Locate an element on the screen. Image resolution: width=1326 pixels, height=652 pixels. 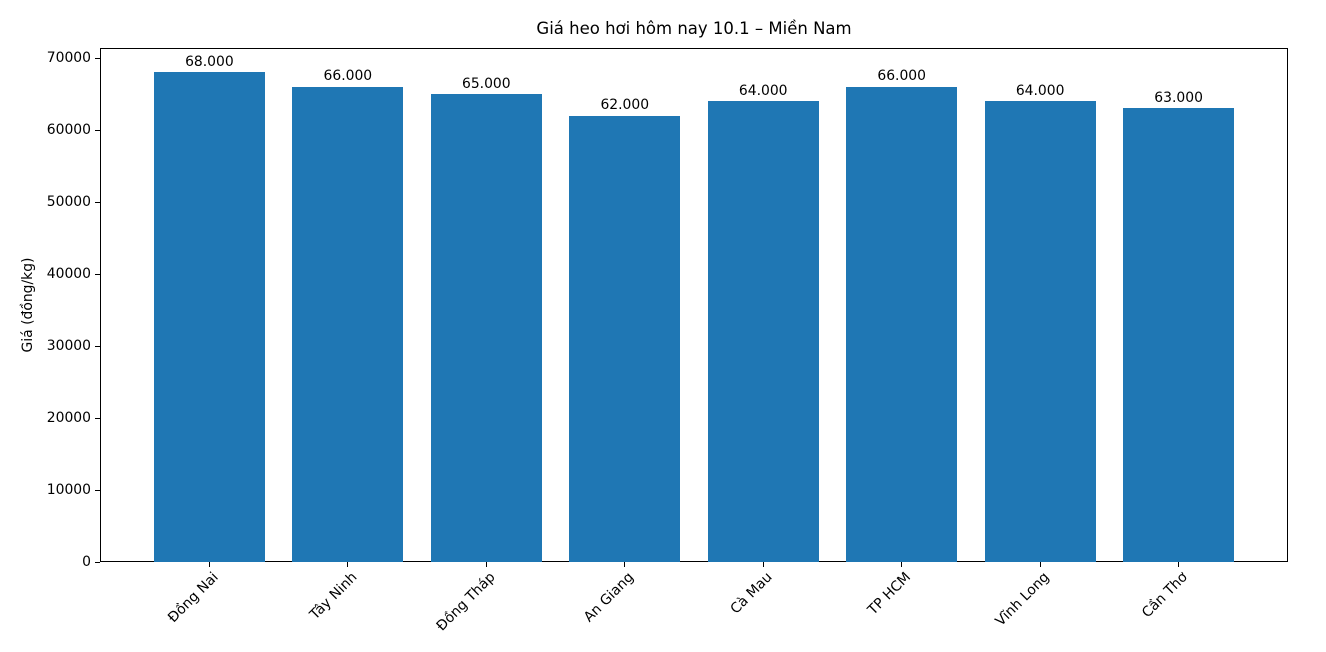
x-axis-tick-label: TP HCM is located at coordinates (890, 594).